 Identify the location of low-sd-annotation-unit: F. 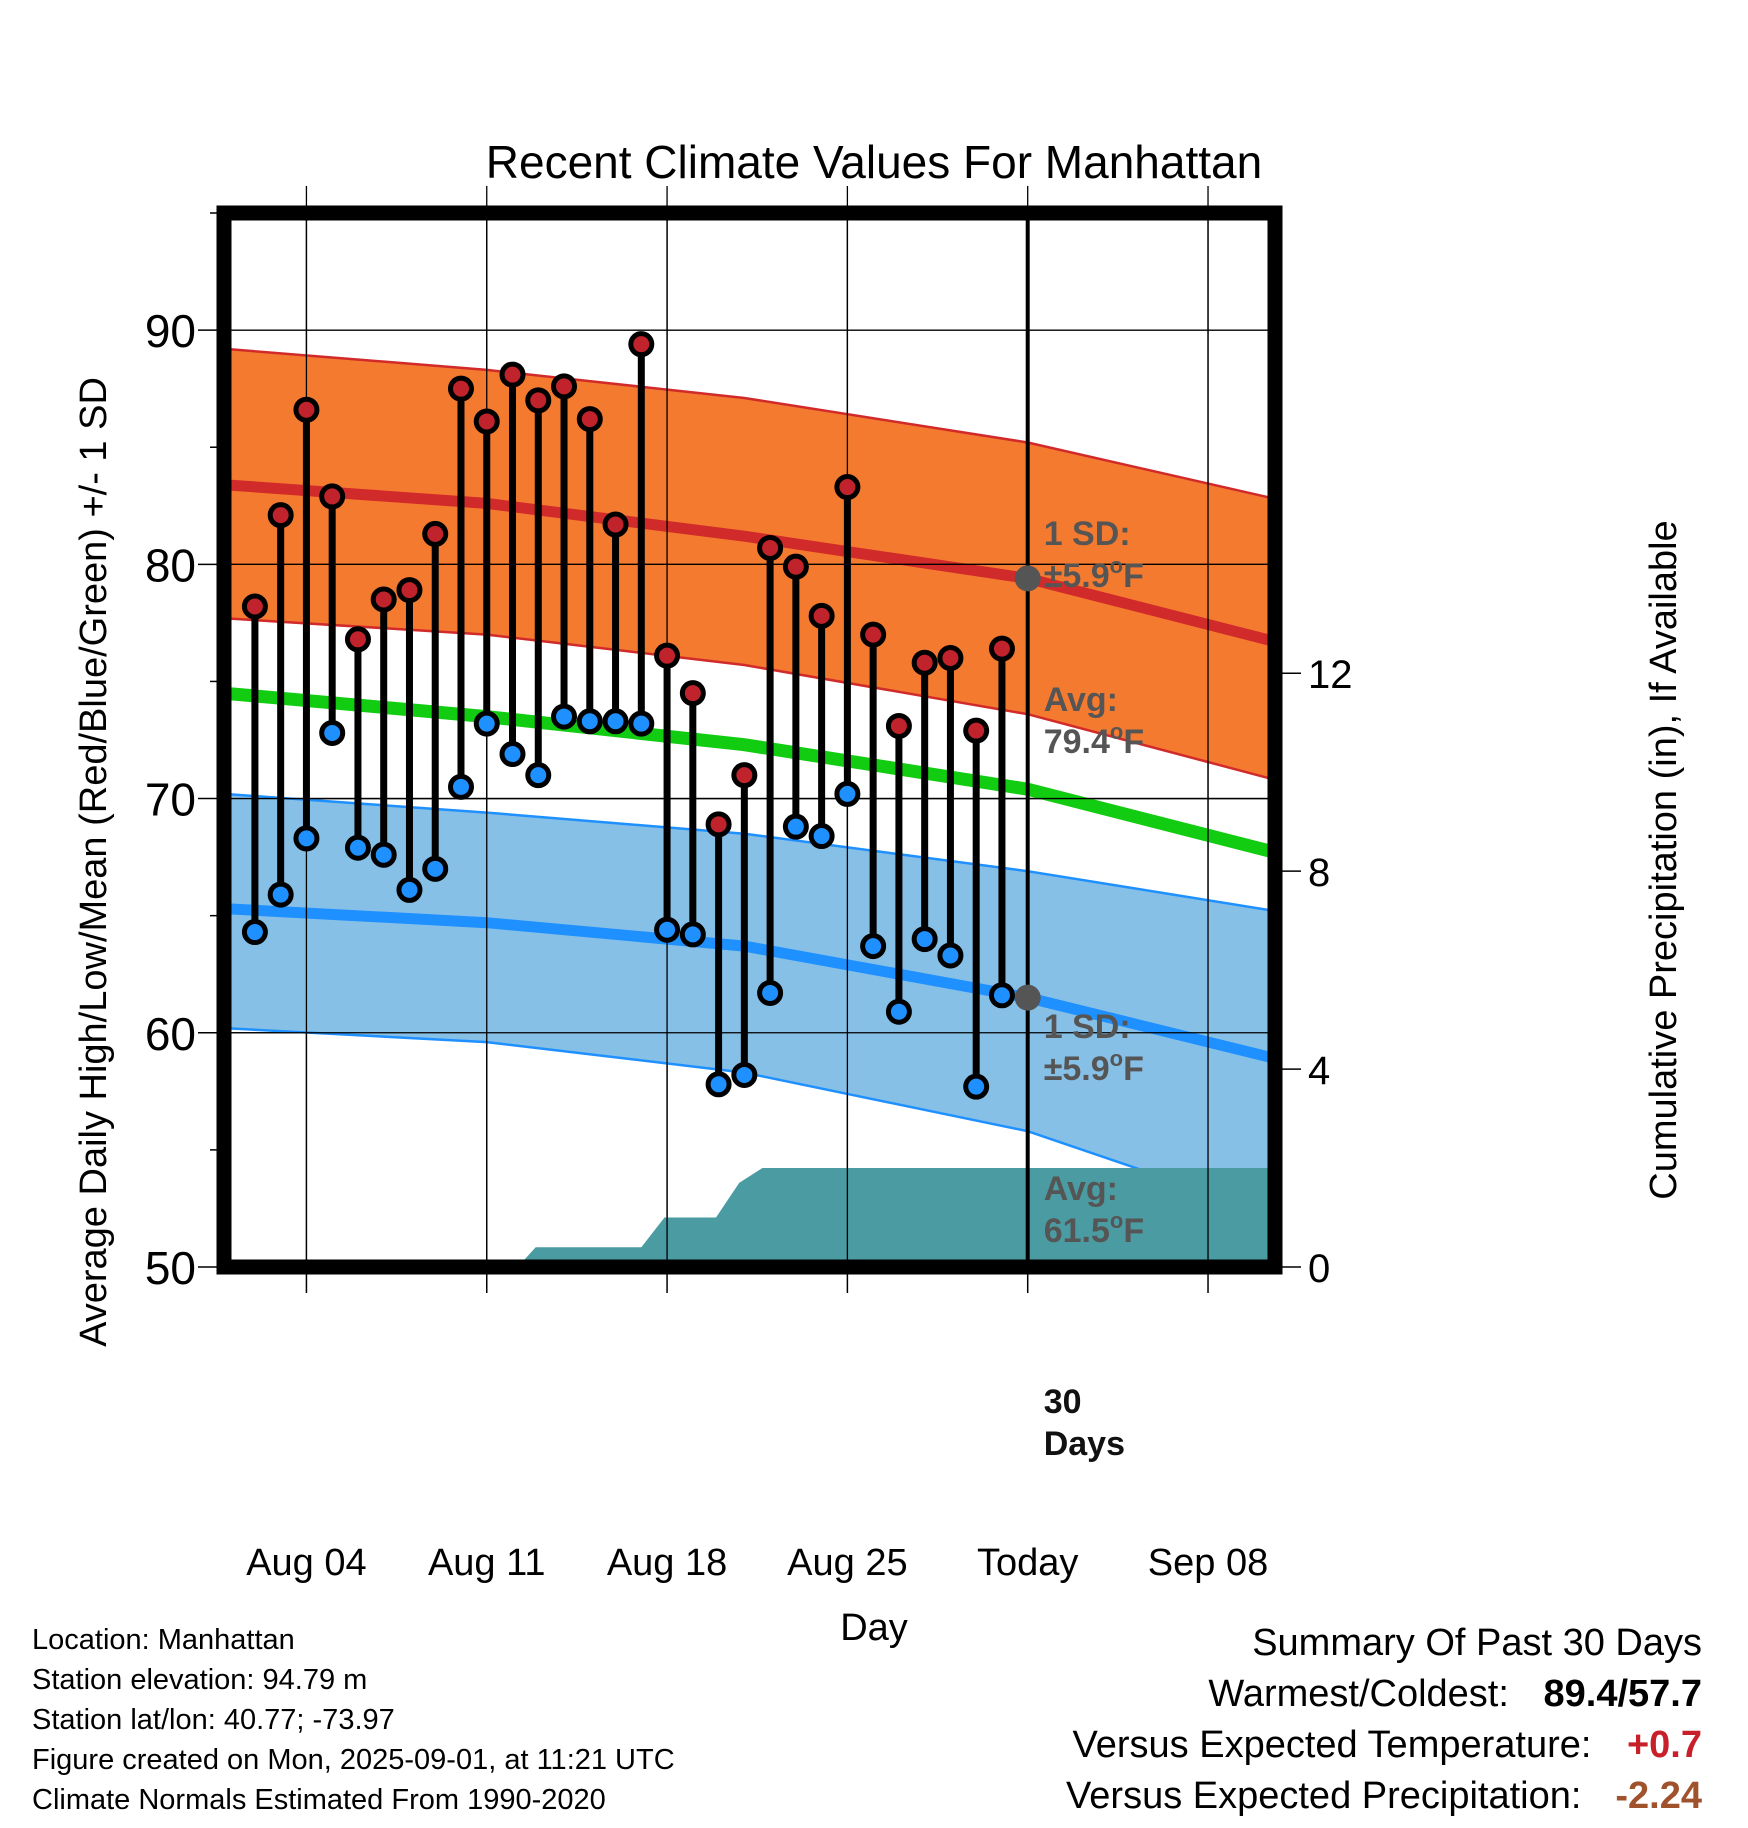
(1133, 1069).